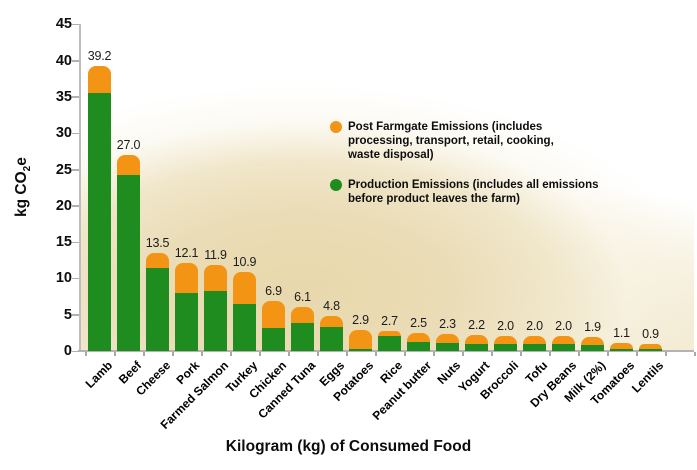 The width and height of the screenshot is (697, 470). What do you see at coordinates (621, 349) in the screenshot?
I see `bar-tomatoes-production-segment` at bounding box center [621, 349].